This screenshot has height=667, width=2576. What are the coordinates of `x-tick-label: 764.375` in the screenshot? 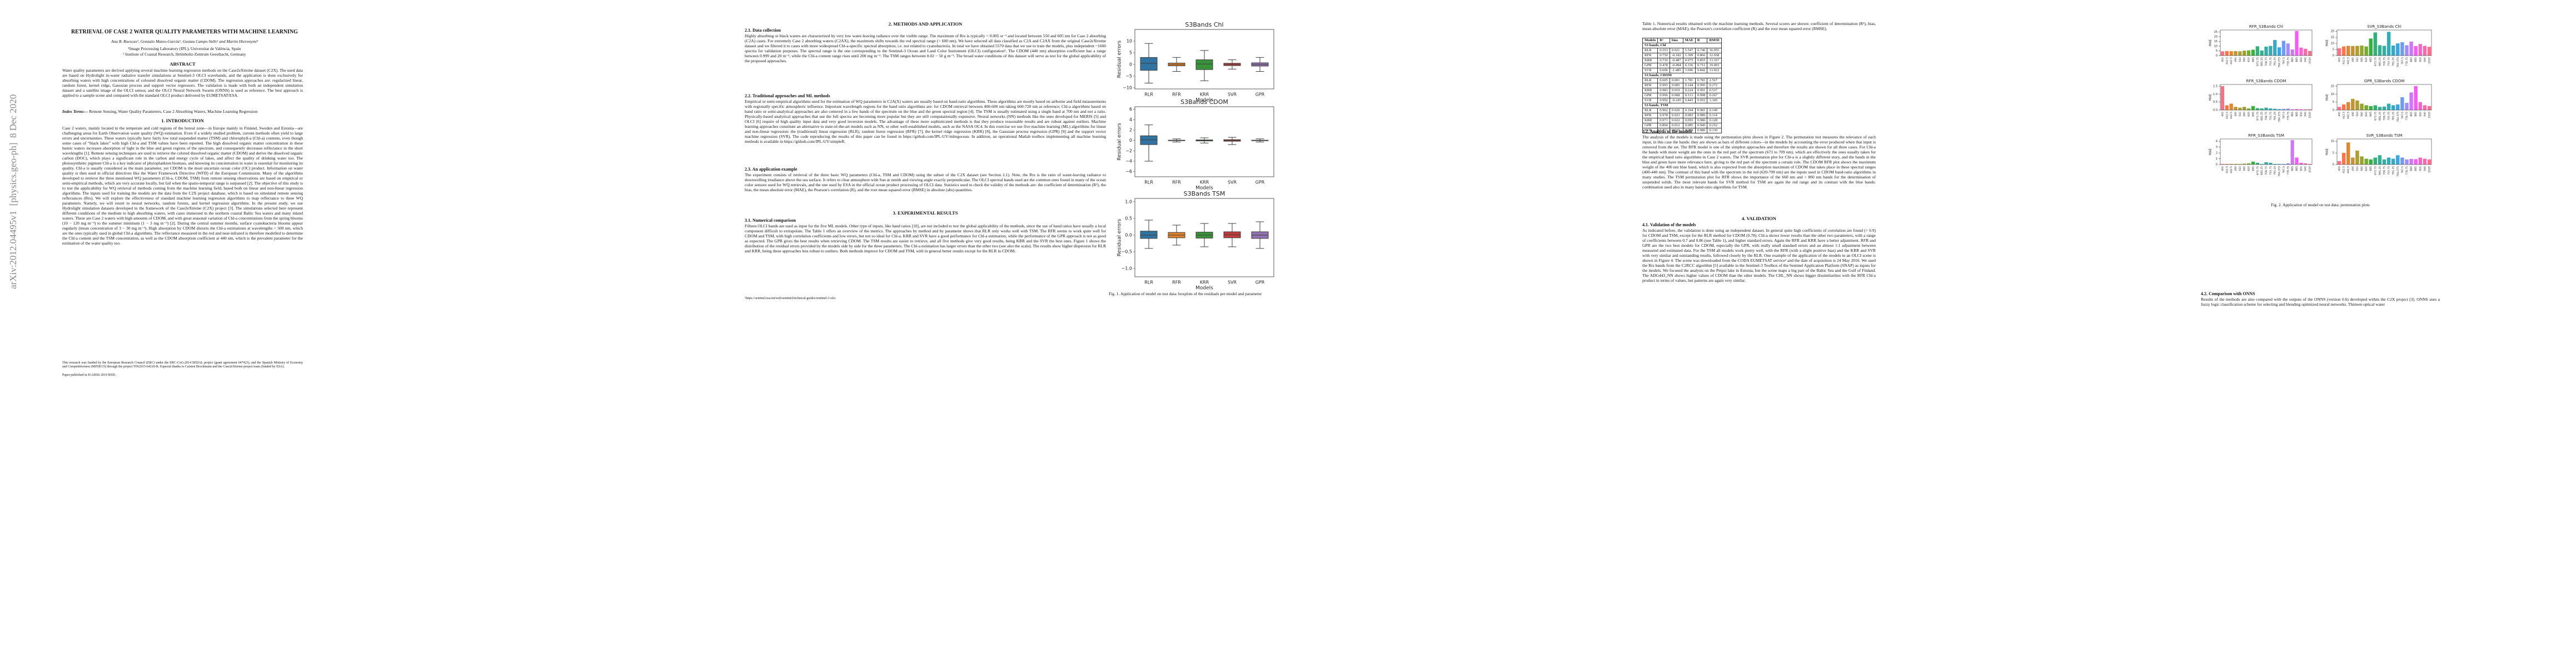 It's located at (2279, 171).